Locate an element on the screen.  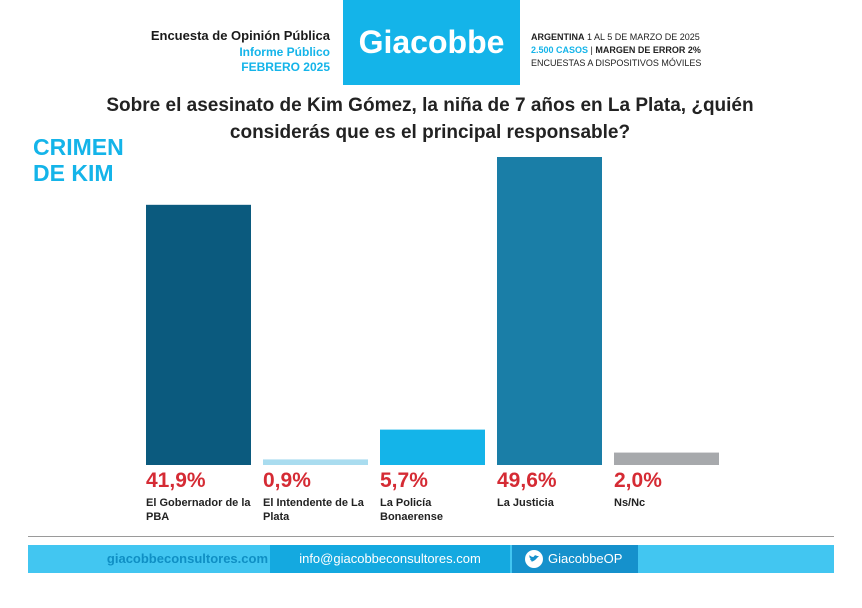
value-label: 49,6% is located at coordinates (527, 480).